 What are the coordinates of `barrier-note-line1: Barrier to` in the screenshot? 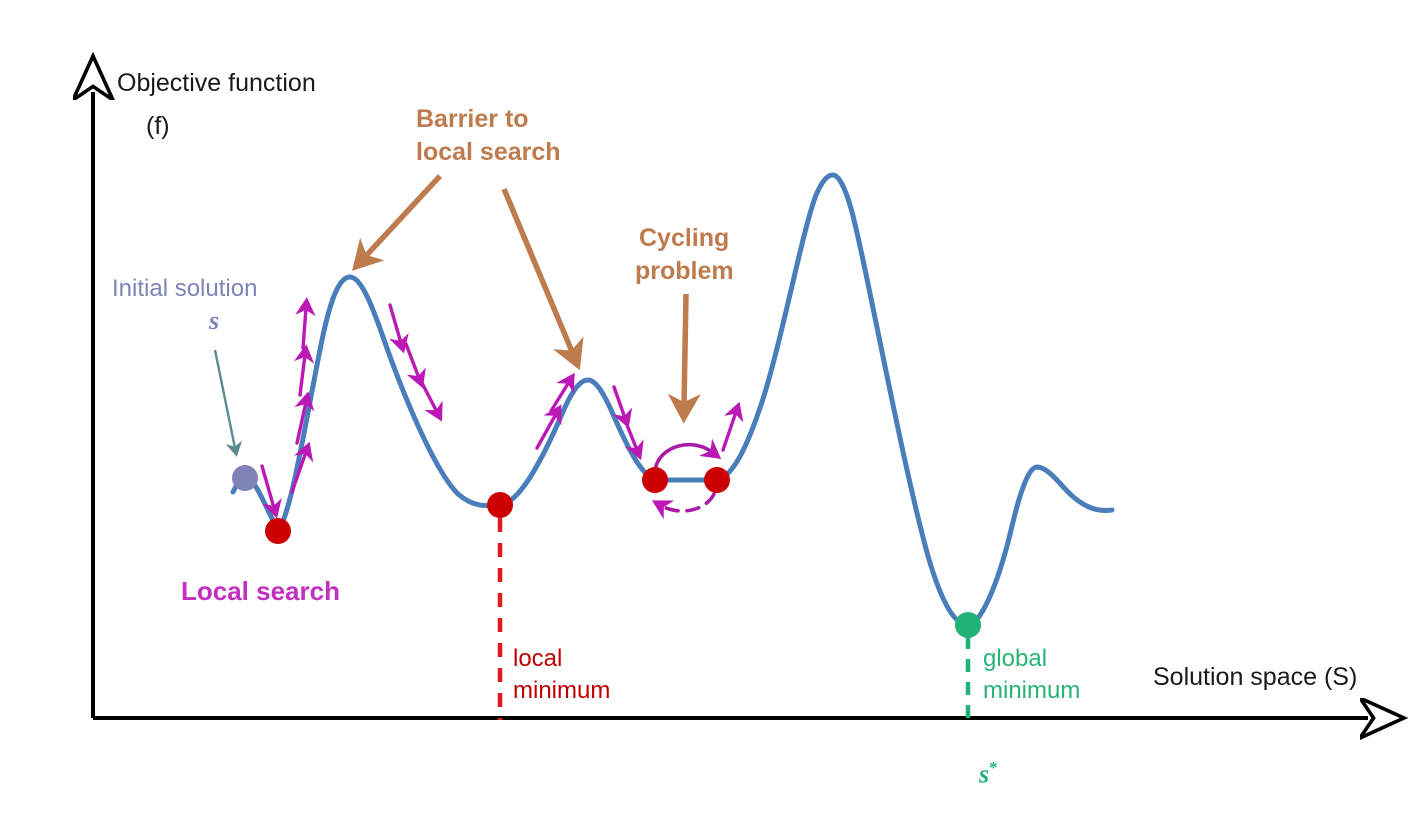 It's located at (472, 119).